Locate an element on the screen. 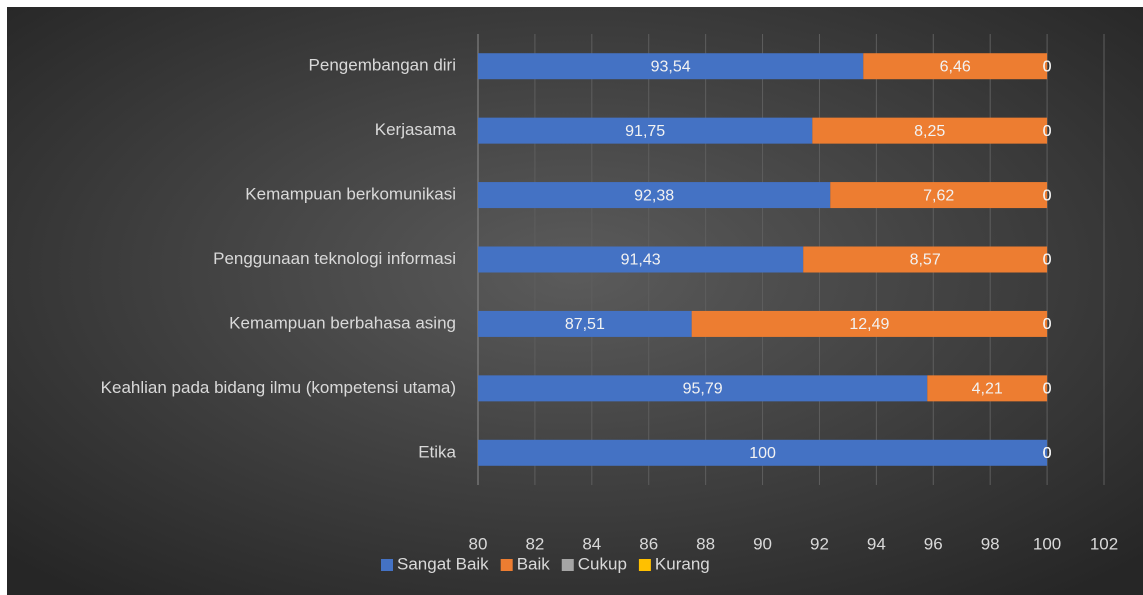 This screenshot has height=595, width=1143. x-tick-label: 84 is located at coordinates (591, 543).